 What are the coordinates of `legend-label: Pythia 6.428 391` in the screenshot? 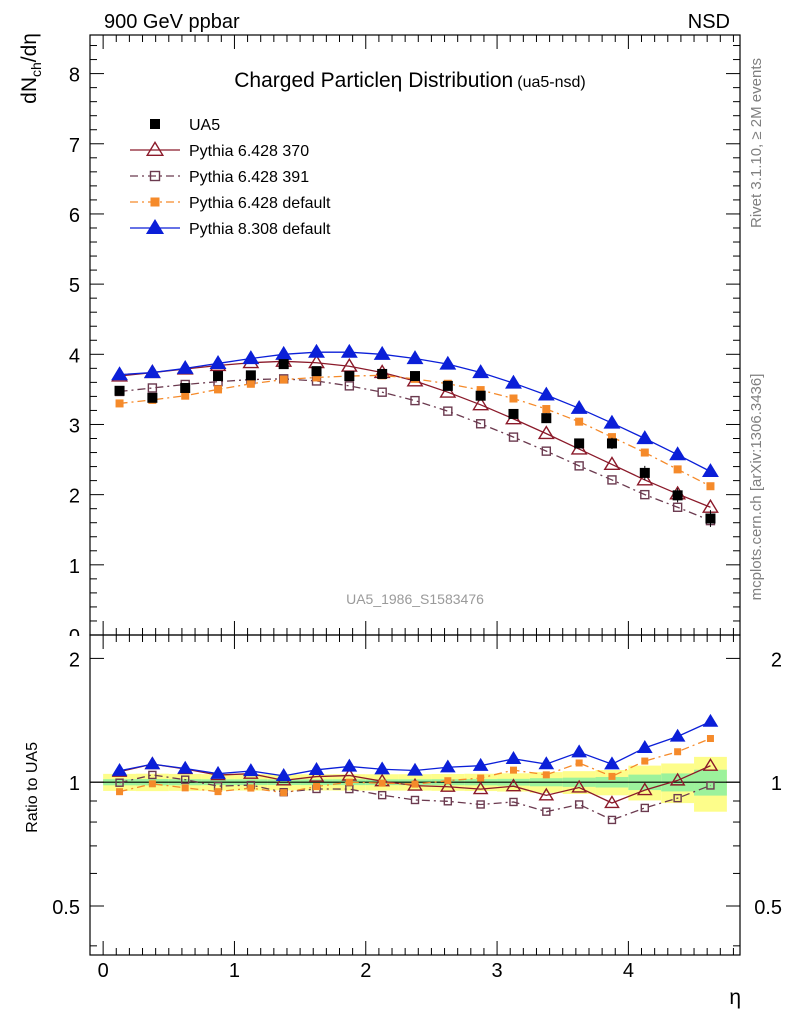 It's located at (249, 177).